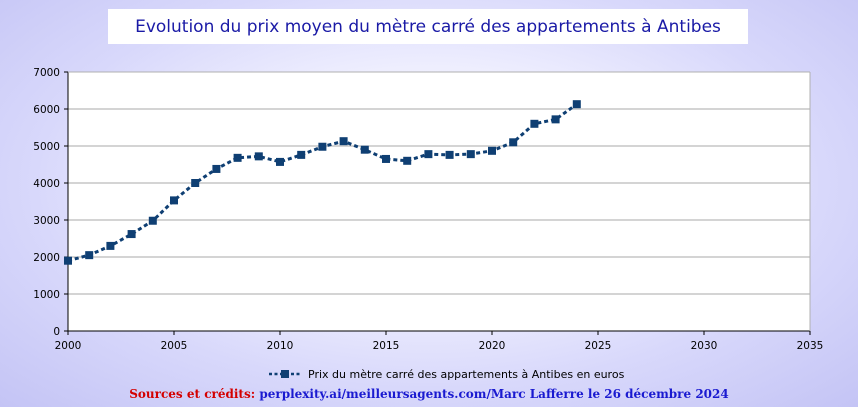 The image size is (858, 407). I want to click on credits-label: Sources et crédits:, so click(192, 394).